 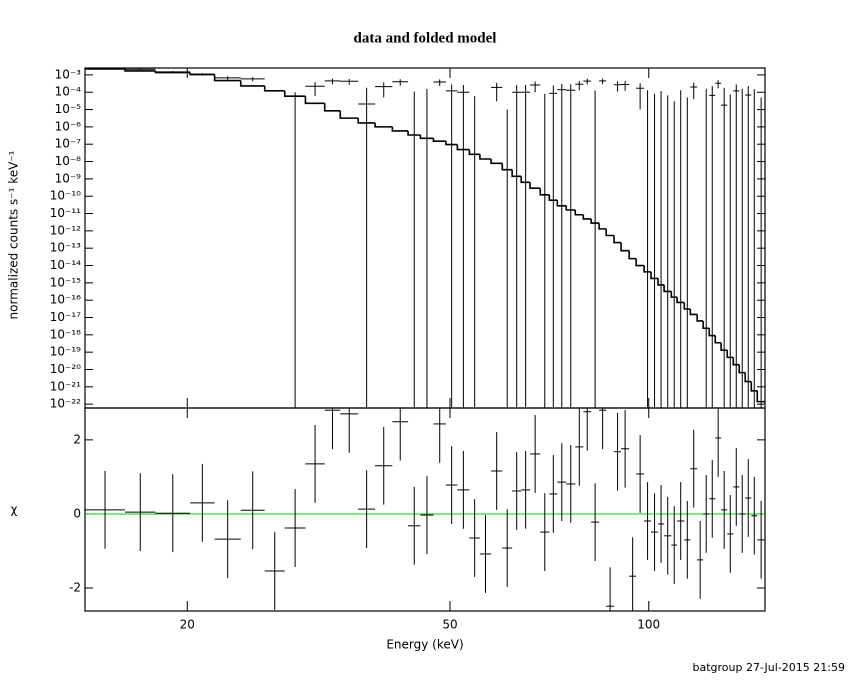 What do you see at coordinates (65, 282) in the screenshot?
I see `y-tick-label: 10⁻¹⁵` at bounding box center [65, 282].